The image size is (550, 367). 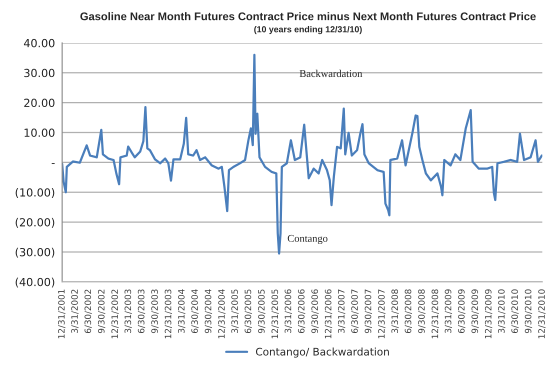 What do you see at coordinates (128, 311) in the screenshot?
I see `x-tick-label: 3/31/2003` at bounding box center [128, 311].